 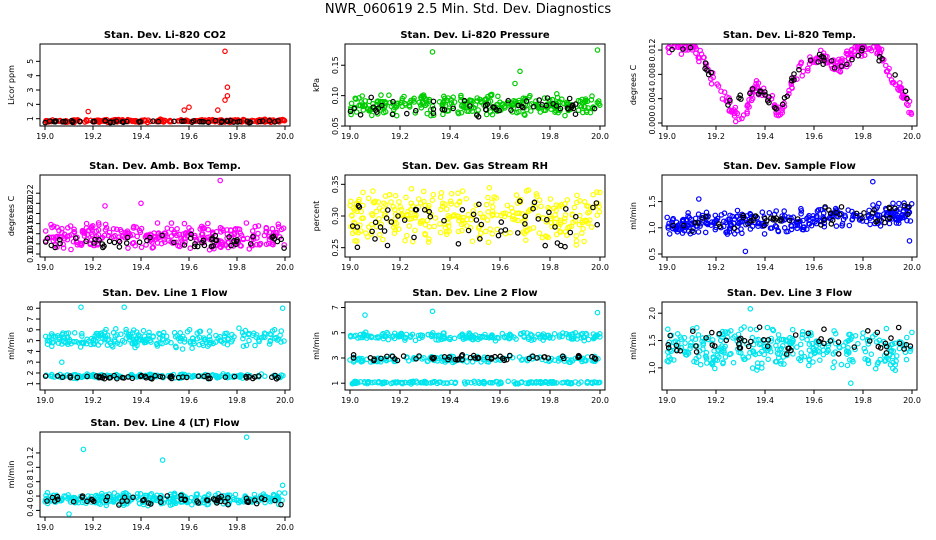 I want to click on series-main, so click(x=165, y=215).